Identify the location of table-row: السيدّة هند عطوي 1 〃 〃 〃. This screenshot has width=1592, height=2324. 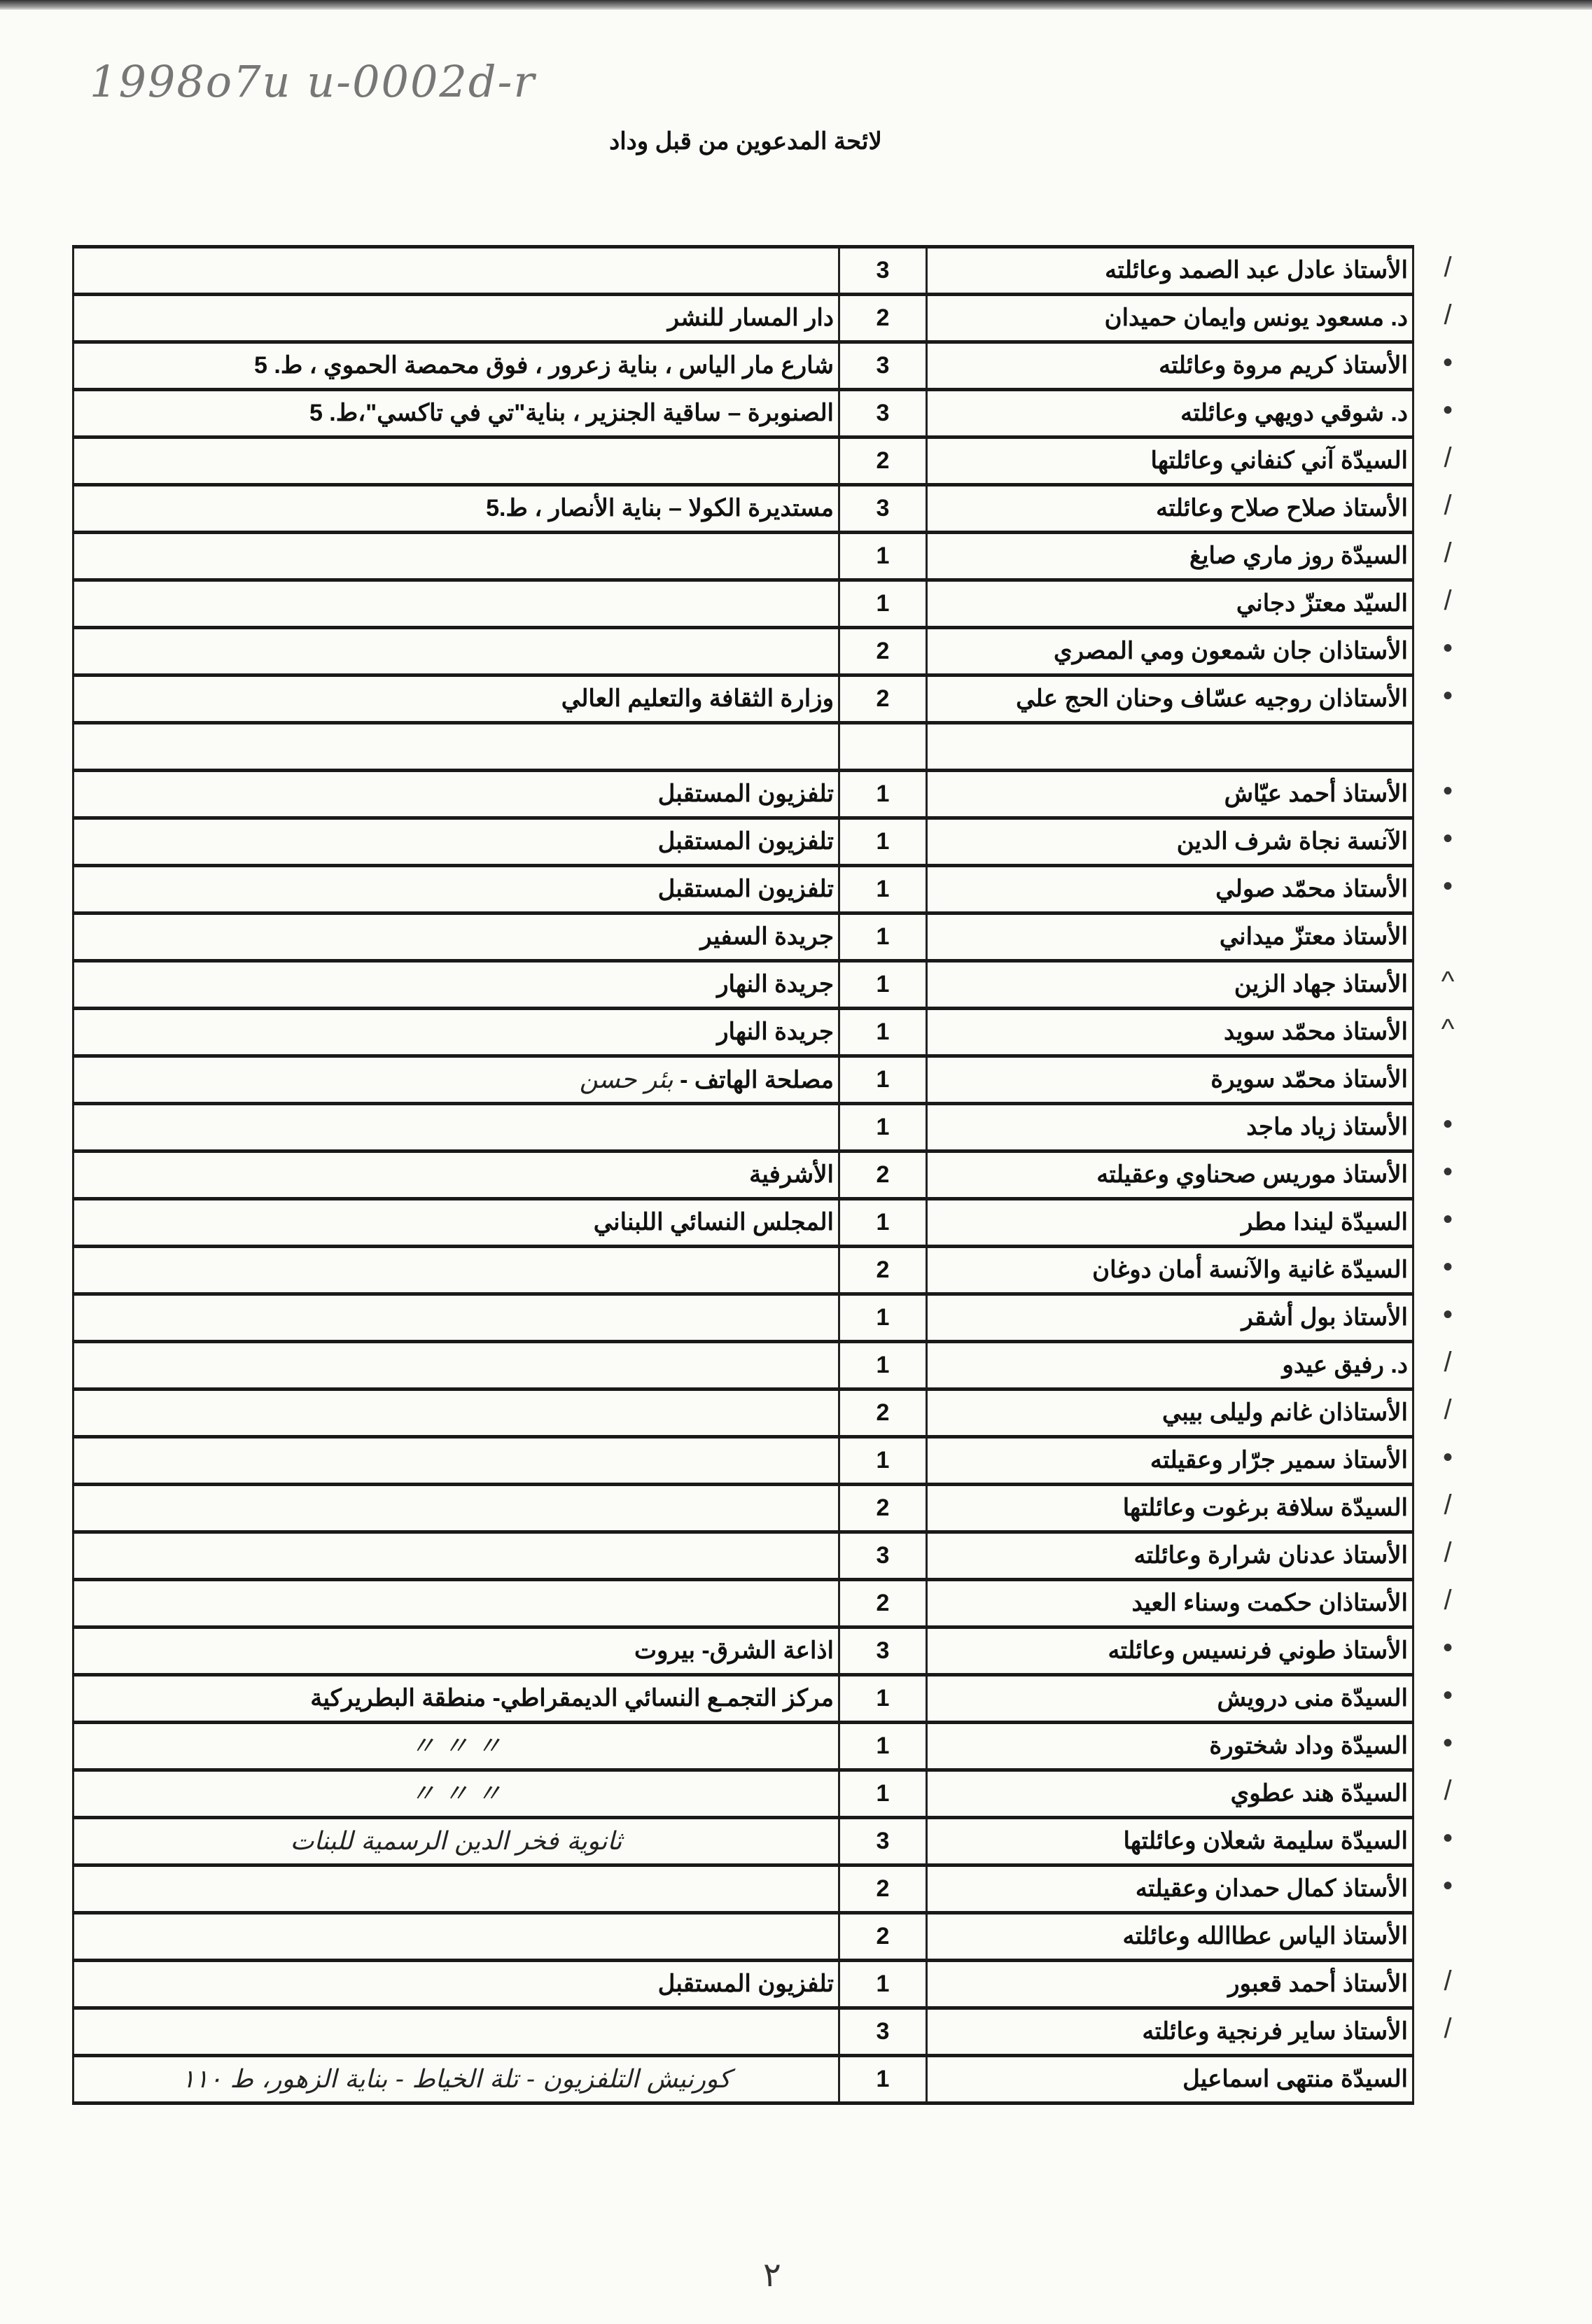
(743, 1793).